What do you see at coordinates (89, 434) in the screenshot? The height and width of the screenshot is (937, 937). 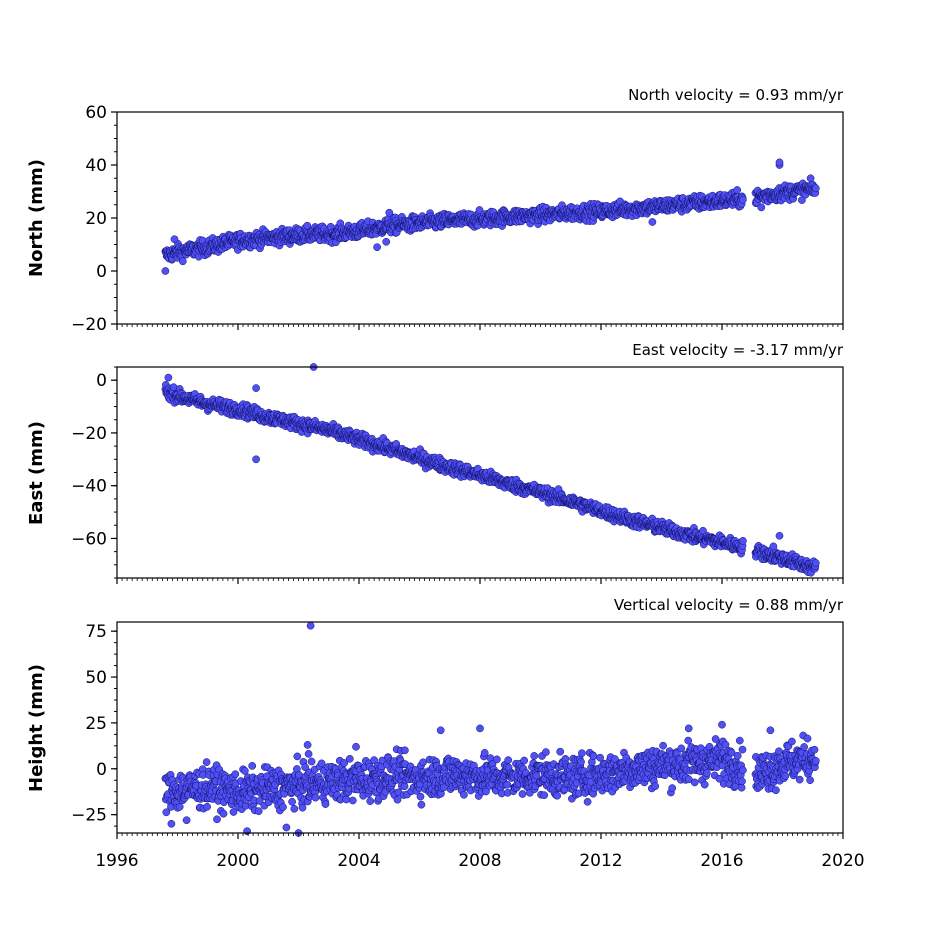 I see `east-y-tick-label: −20` at bounding box center [89, 434].